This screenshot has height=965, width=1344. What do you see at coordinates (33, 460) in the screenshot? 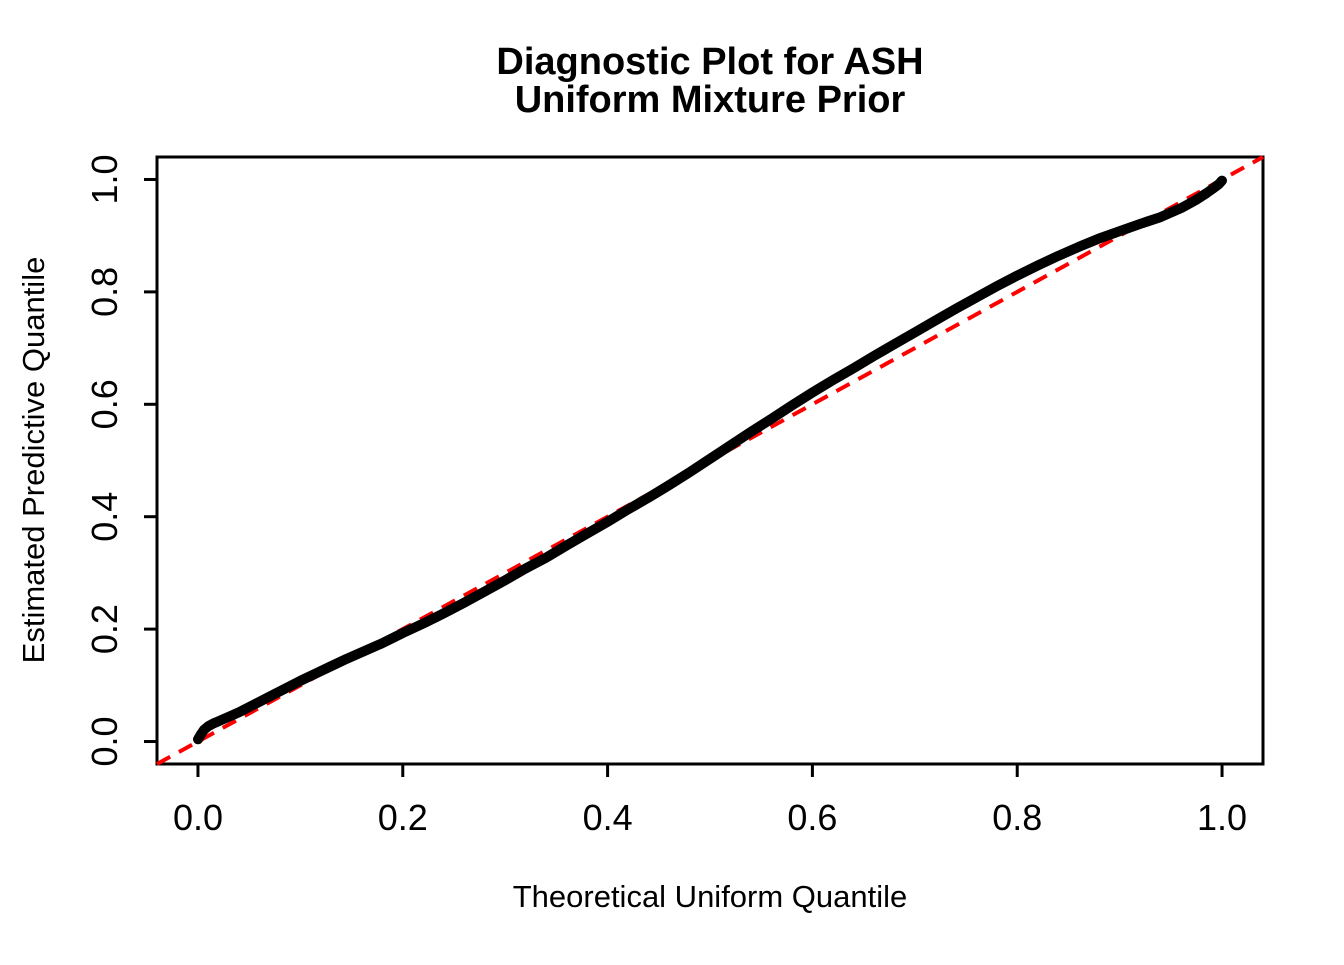
I see `y-axis-label: Estimated Predictive Quantile` at bounding box center [33, 460].